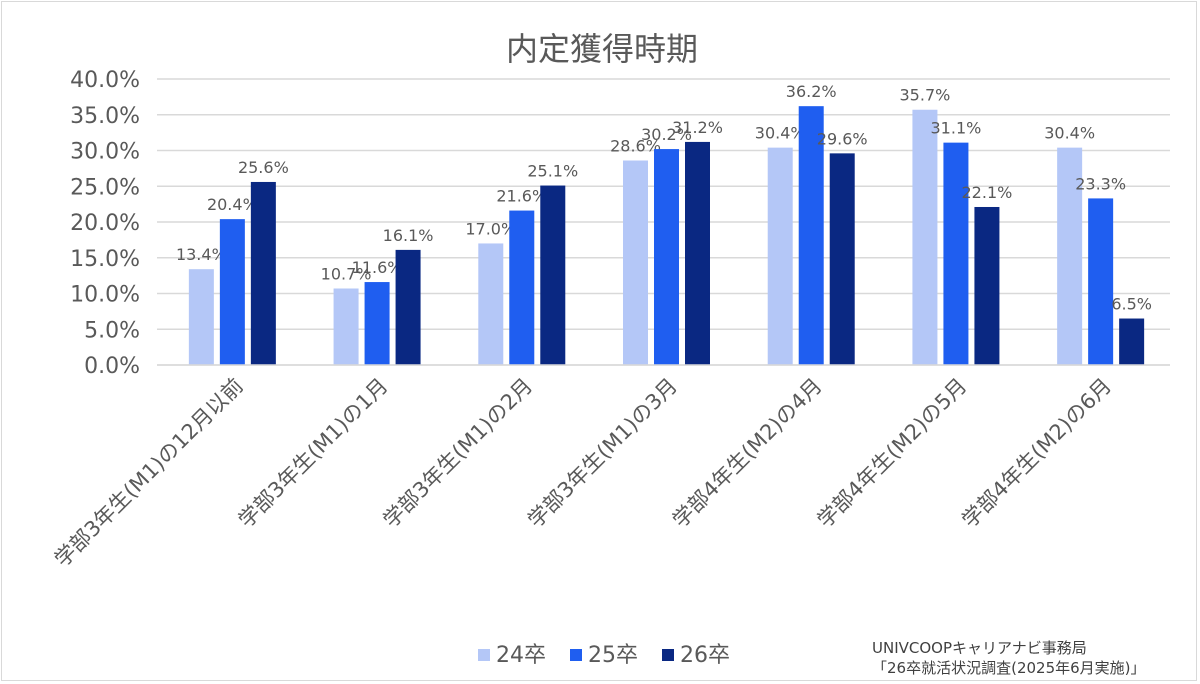 Image resolution: width=1200 pixels, height=684 pixels. Describe the element at coordinates (263, 167) in the screenshot. I see `data-label: 25.6%` at that location.